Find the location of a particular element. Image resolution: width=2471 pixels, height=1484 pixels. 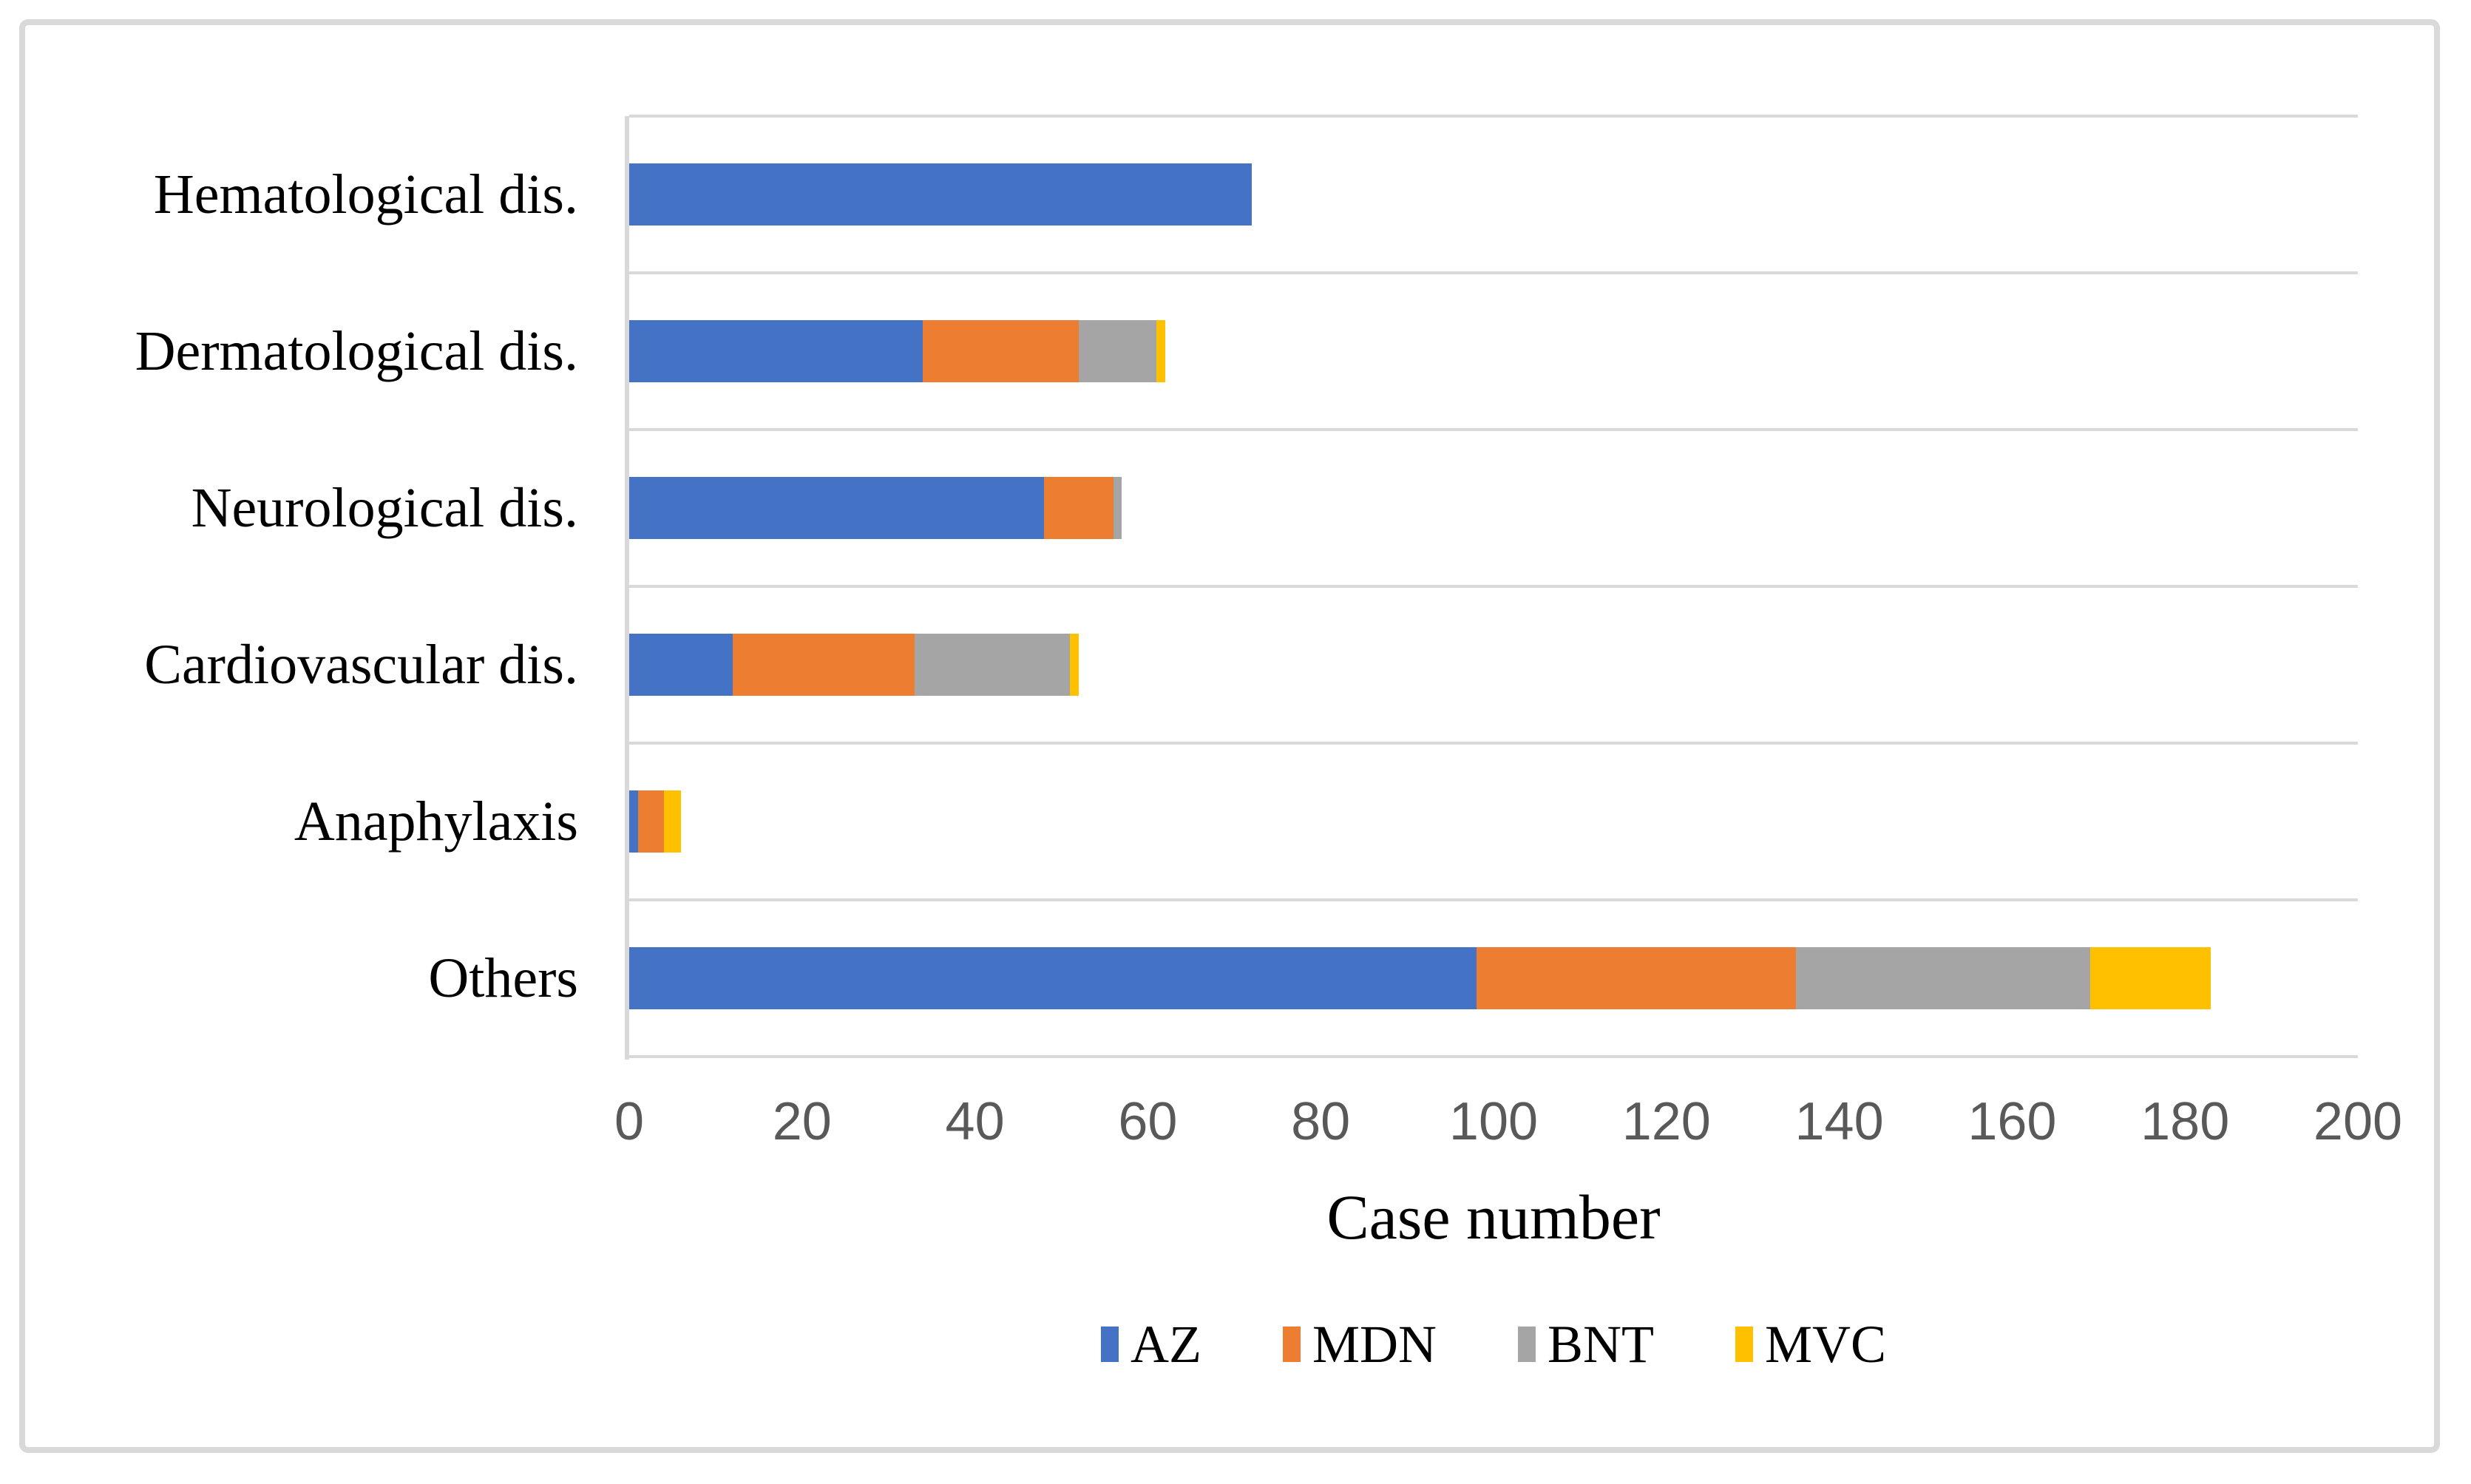

x-tick-label: 20 is located at coordinates (802, 1121).